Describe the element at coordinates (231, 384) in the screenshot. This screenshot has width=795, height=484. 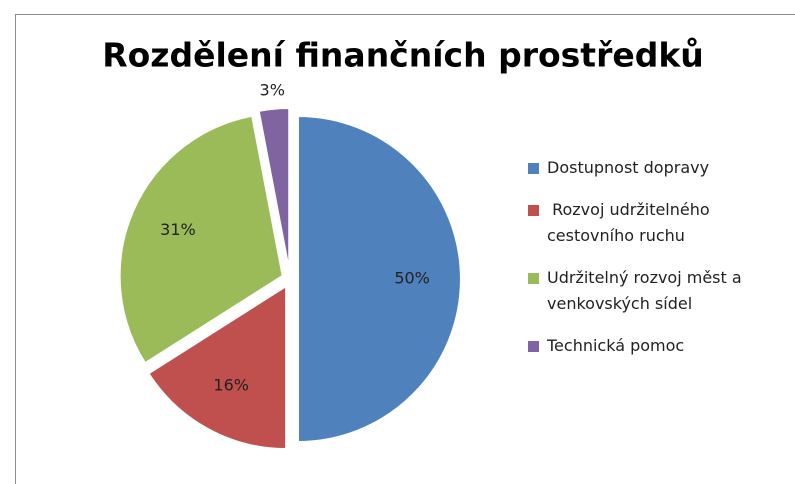
I see `data-label: 16%` at that location.